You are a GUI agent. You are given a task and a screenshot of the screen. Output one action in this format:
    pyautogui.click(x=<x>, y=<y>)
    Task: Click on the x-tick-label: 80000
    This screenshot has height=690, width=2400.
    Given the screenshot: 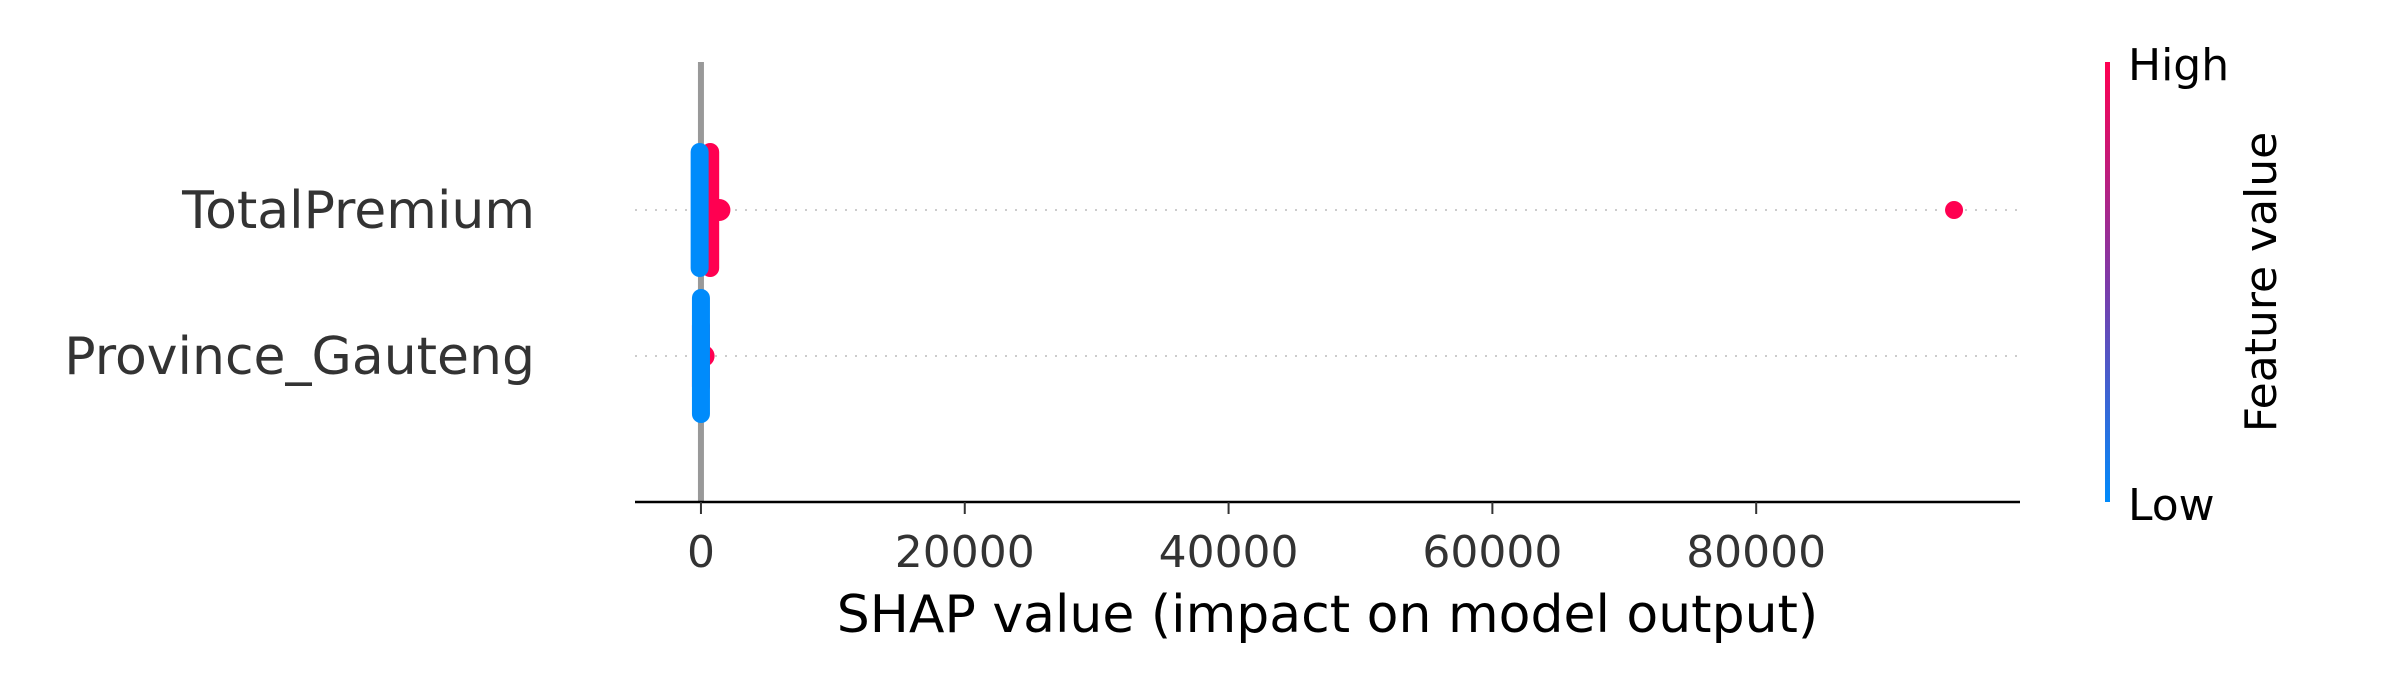 What is the action you would take?
    pyautogui.click(x=1756, y=552)
    